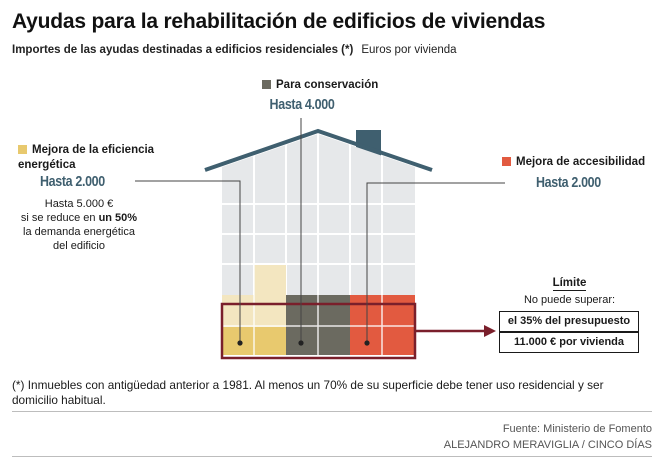 The height and width of the screenshot is (464, 664). What do you see at coordinates (569, 342) in the screenshot?
I see `limit-per-home-box: 11.000 € por vivienda` at bounding box center [569, 342].